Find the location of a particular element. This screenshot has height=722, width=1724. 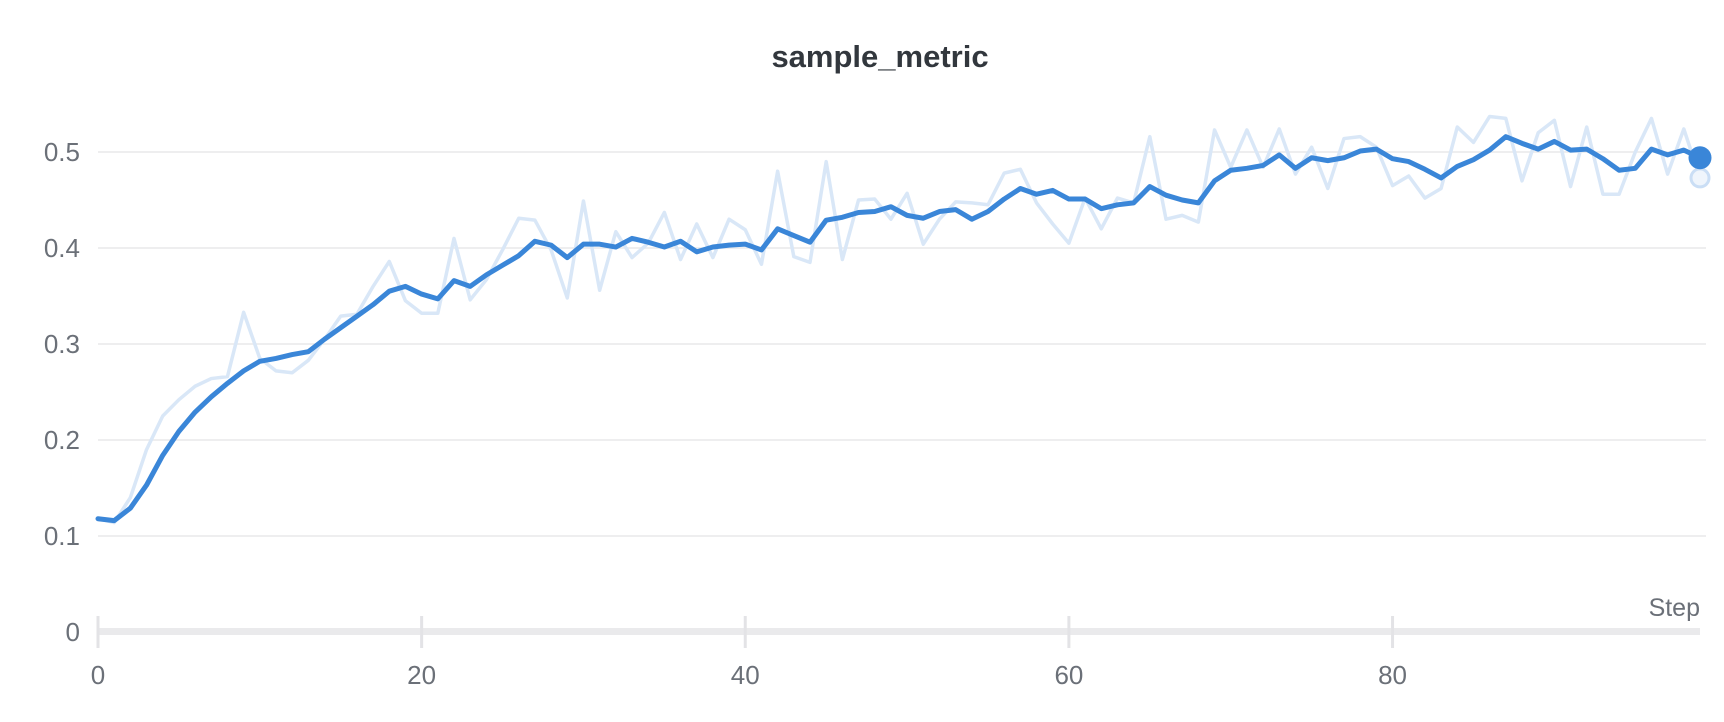

x-tick-label-0: 0 is located at coordinates (98, 675).